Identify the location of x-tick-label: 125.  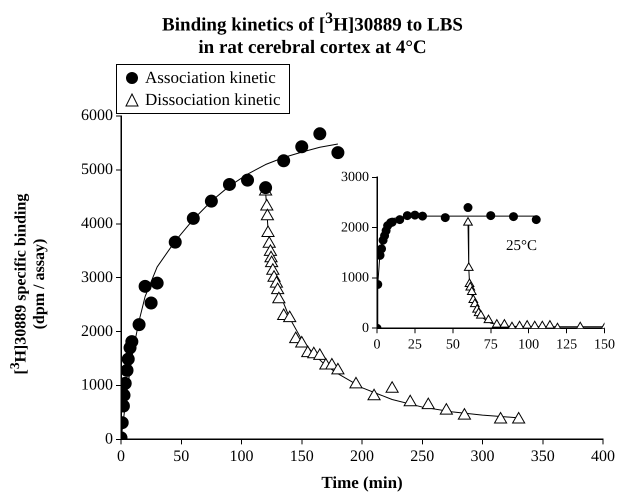
(567, 344).